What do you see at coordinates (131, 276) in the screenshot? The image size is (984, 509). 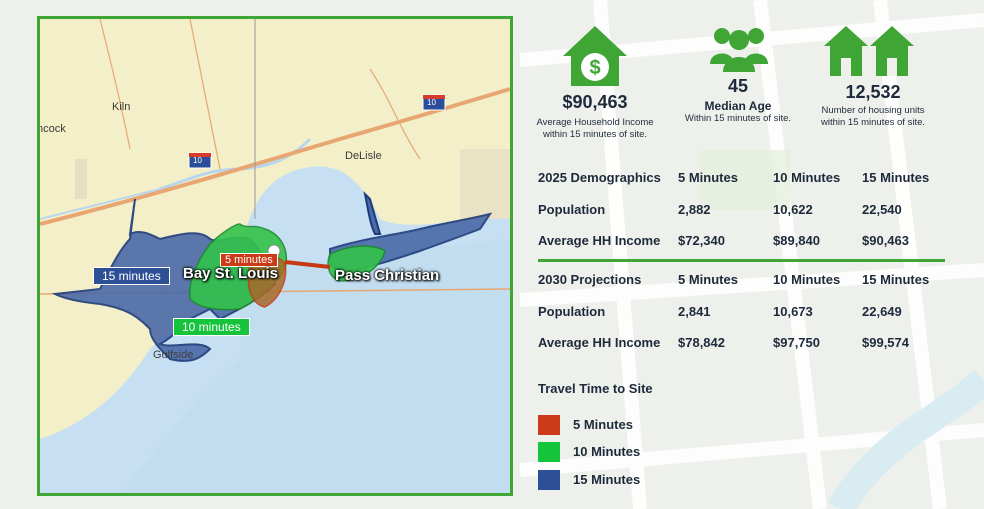 I see `tag-15-minutes: 15 minutes` at bounding box center [131, 276].